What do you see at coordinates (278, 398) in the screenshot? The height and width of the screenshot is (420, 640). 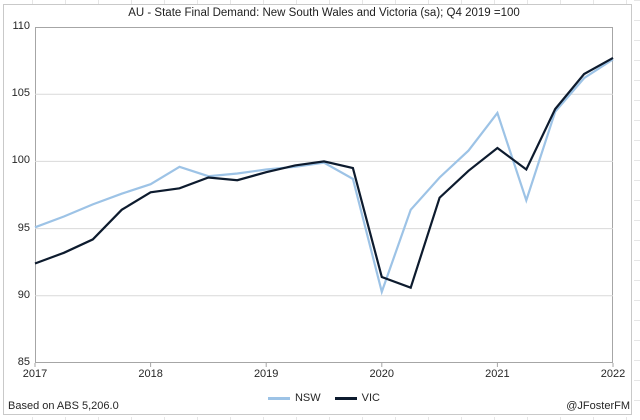 I see `legend-swatch-nsw` at bounding box center [278, 398].